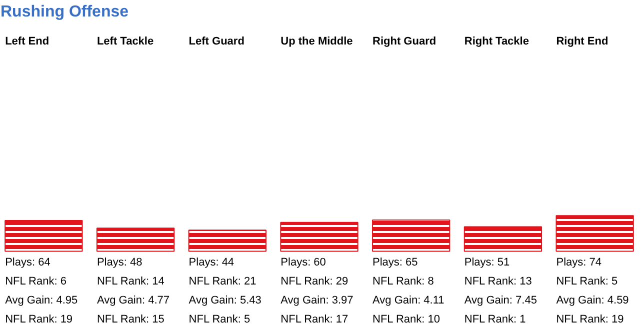  I want to click on text: Avg Gain: 4.95, so click(41, 300).